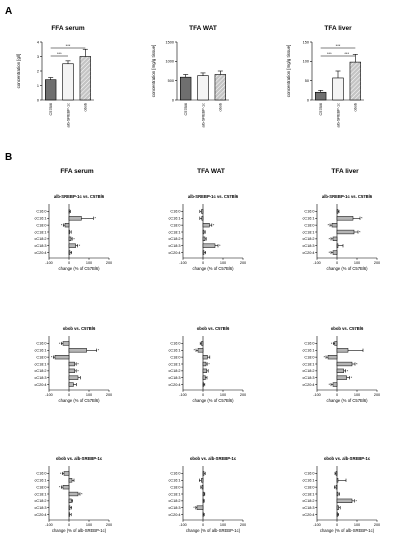 Image resolution: width=406 pixels, height=550 pixels. Describe the element at coordinates (309, 225) in the screenshot. I see `category-label: C18:0` at that location.